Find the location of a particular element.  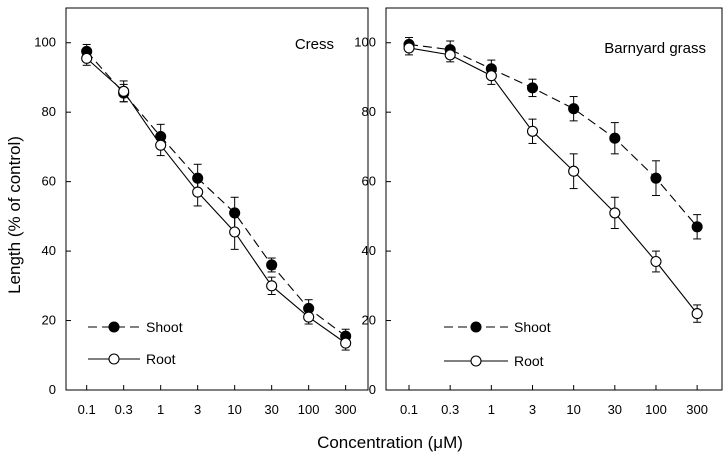

y-axis-title: Length (% of control) is located at coordinates (14, 215).